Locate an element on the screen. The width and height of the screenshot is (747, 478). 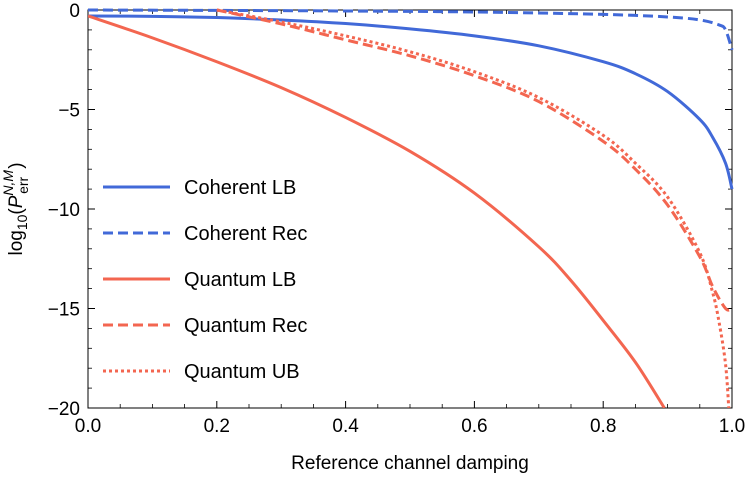
y-tick-label: 0 is located at coordinates (74, 11).